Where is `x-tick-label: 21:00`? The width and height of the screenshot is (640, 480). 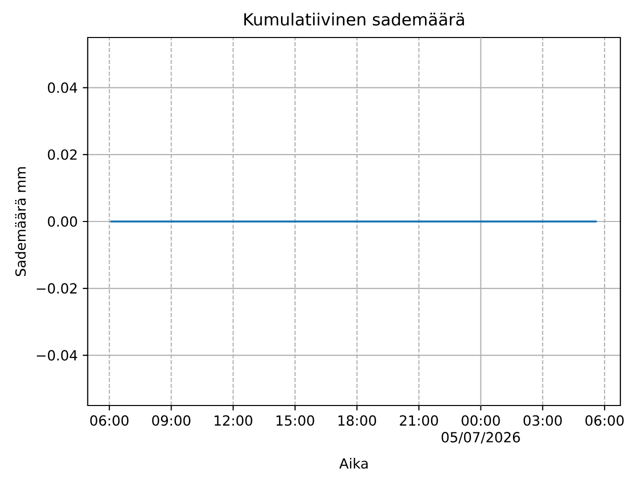 x-tick-label: 21:00 is located at coordinates (419, 420).